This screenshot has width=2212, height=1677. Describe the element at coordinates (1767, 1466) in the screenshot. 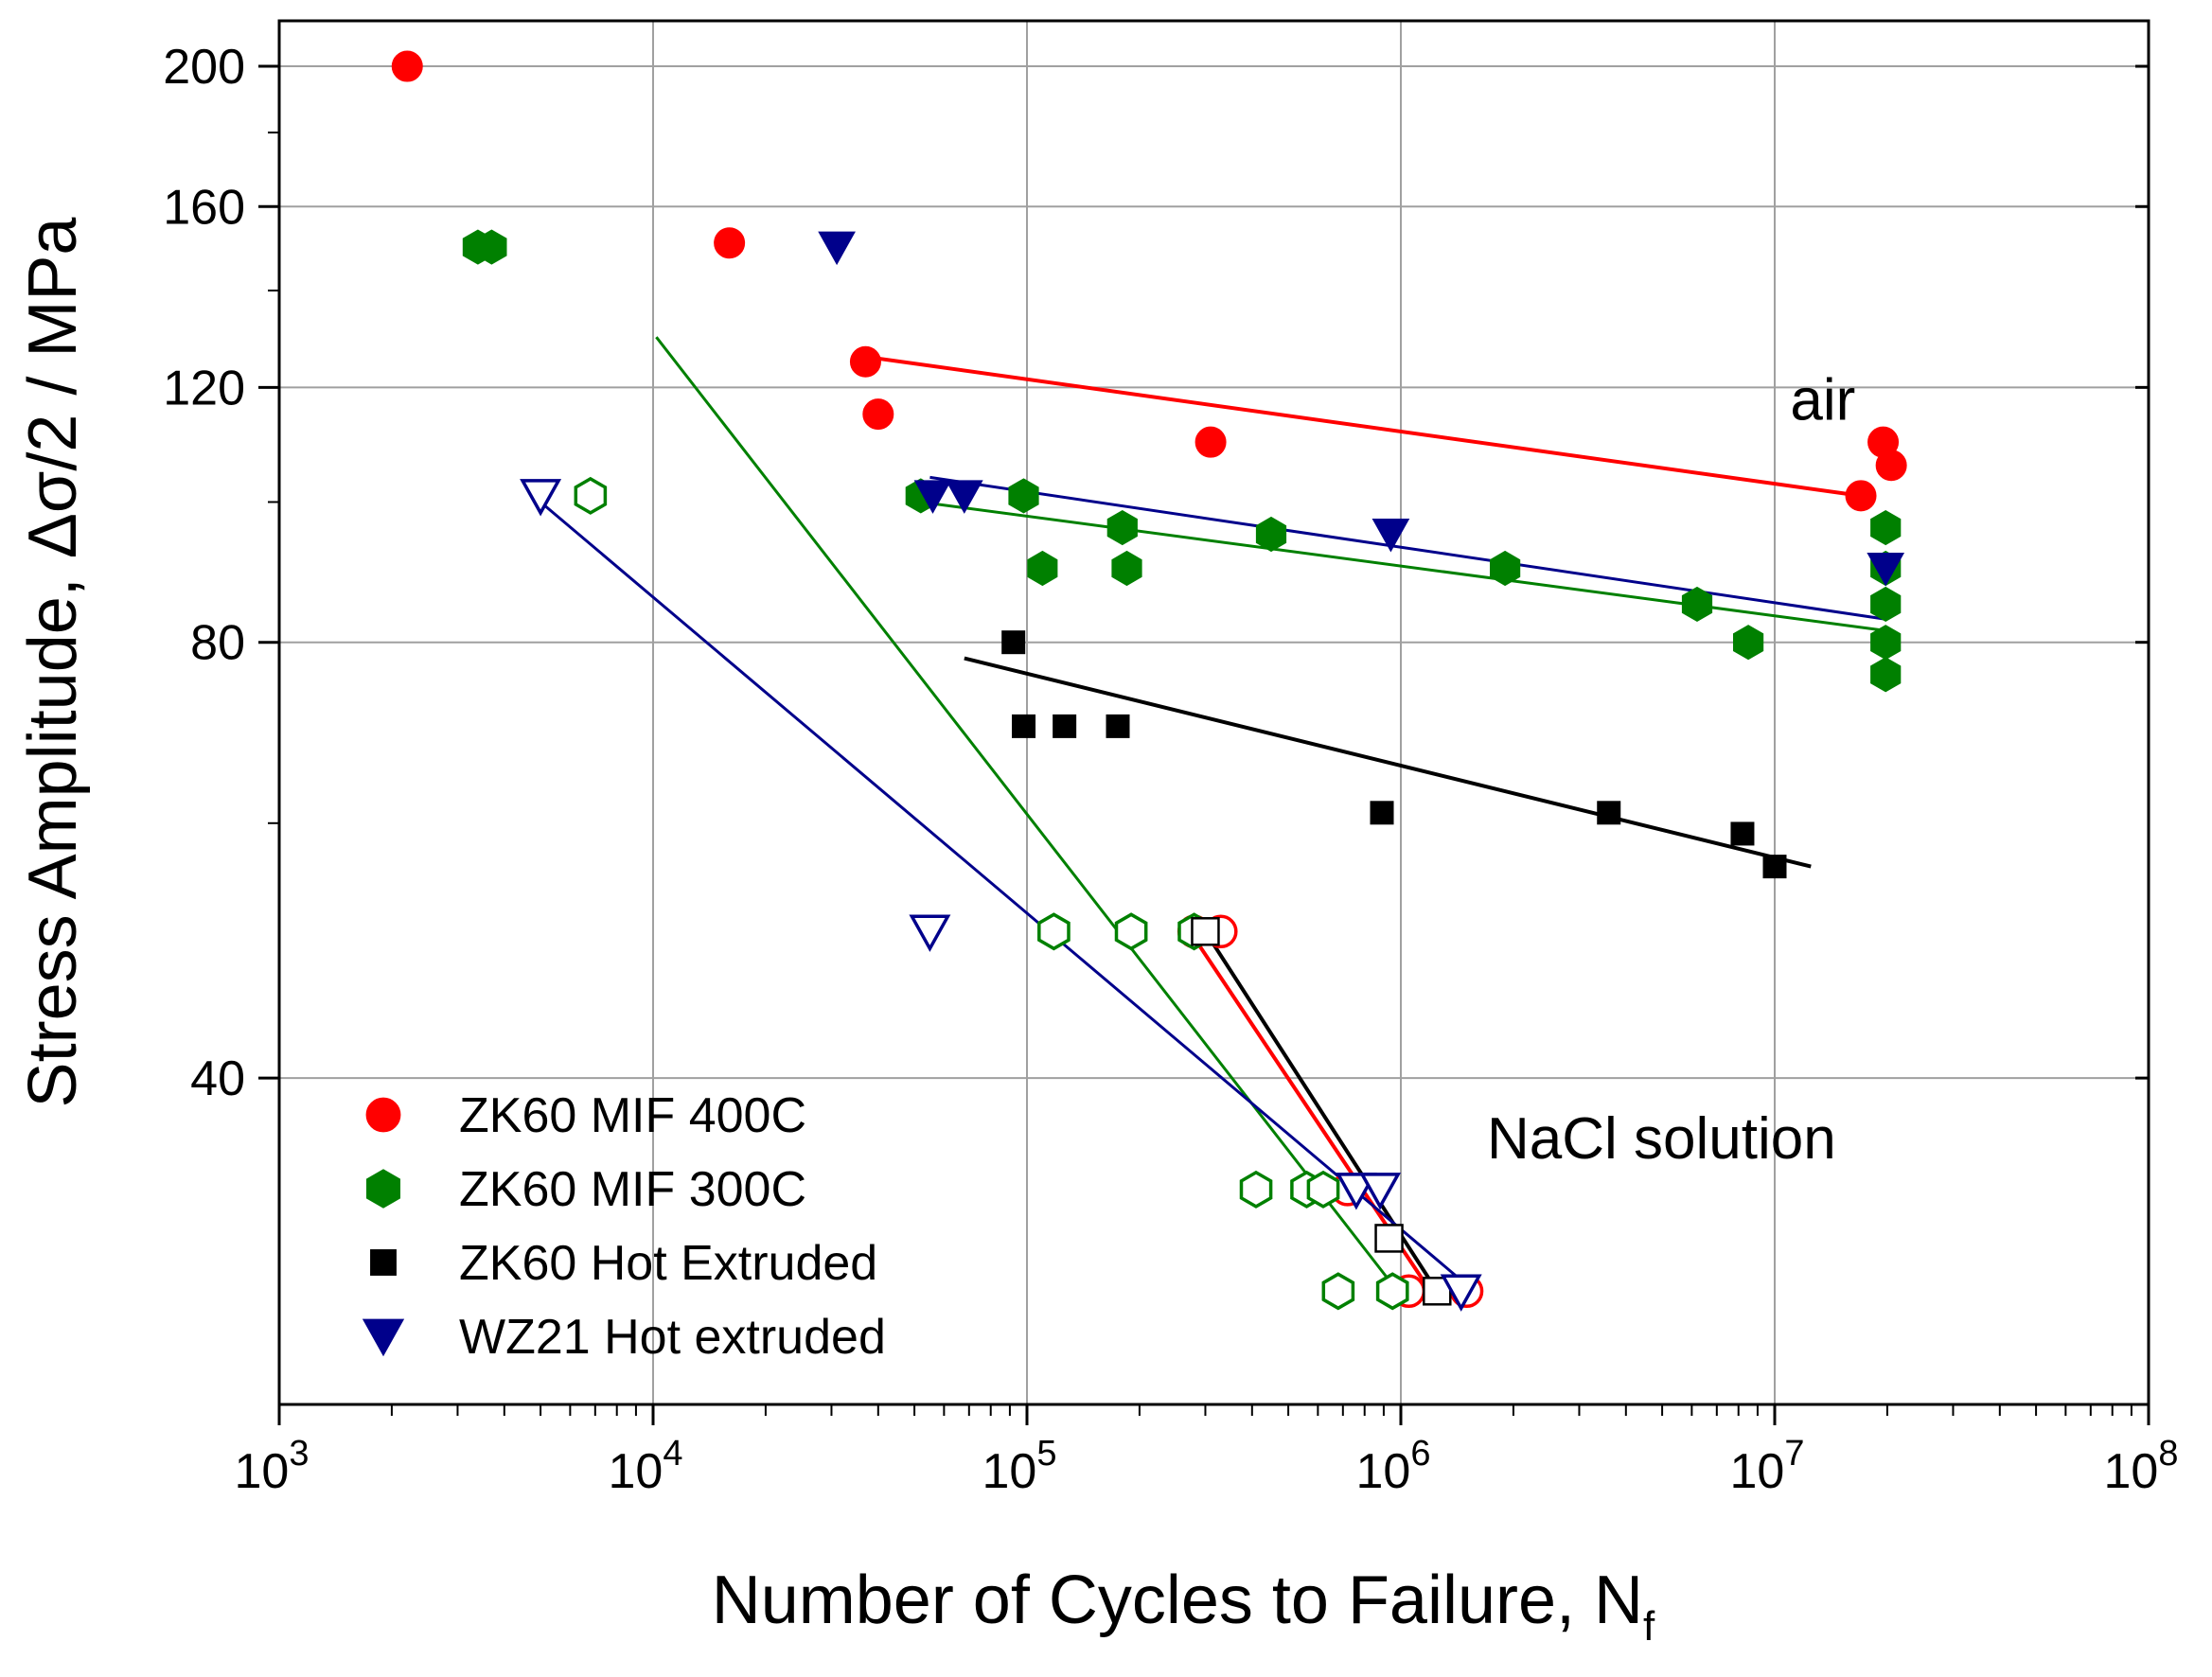

I see `x-tick-label: 10⁷` at that location.